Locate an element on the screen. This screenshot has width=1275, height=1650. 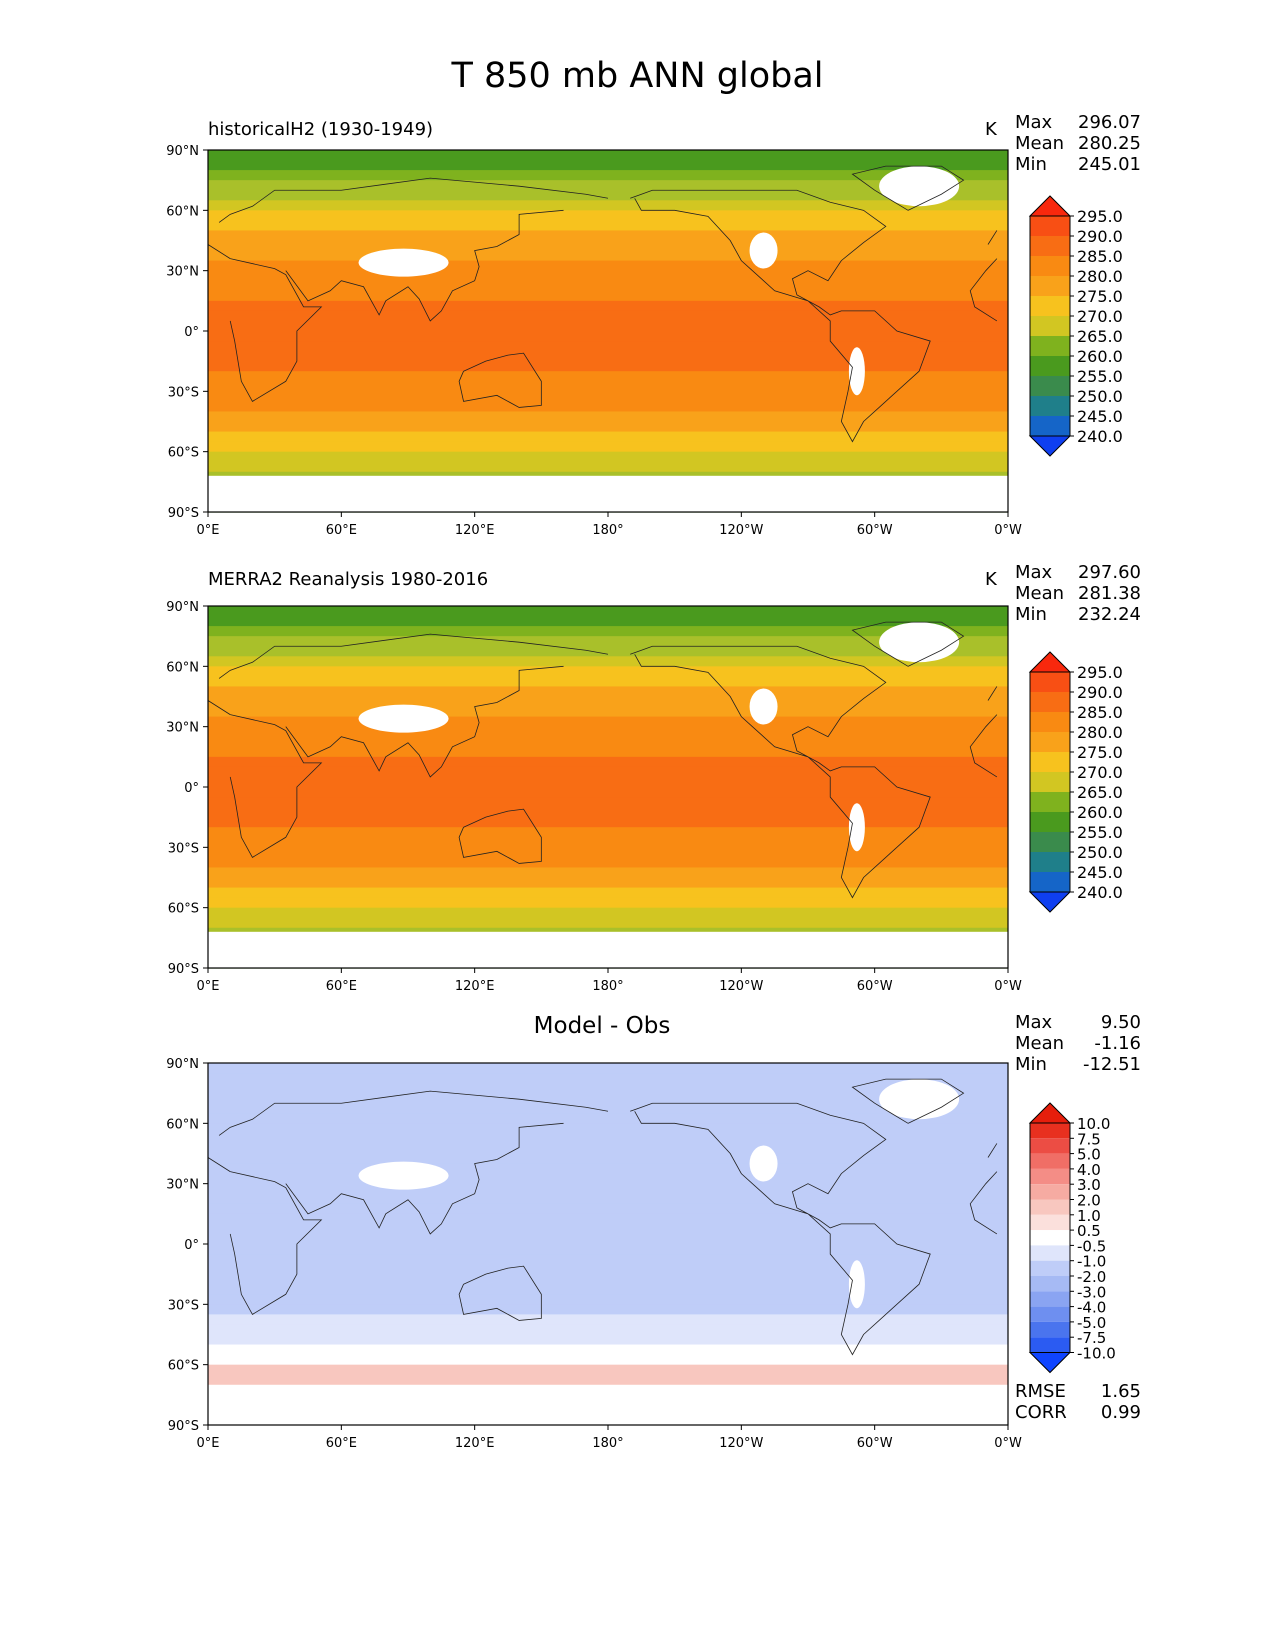
panel-1-title: historicalH2 (1930-1949) is located at coordinates (321, 129).